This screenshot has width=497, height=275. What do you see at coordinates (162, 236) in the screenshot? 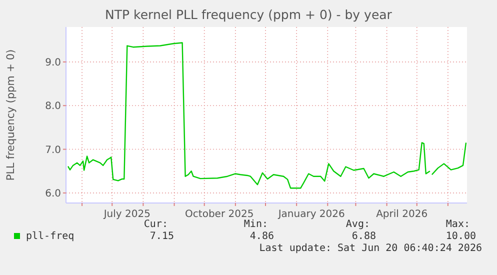
I see `text: 7.15` at bounding box center [162, 236].